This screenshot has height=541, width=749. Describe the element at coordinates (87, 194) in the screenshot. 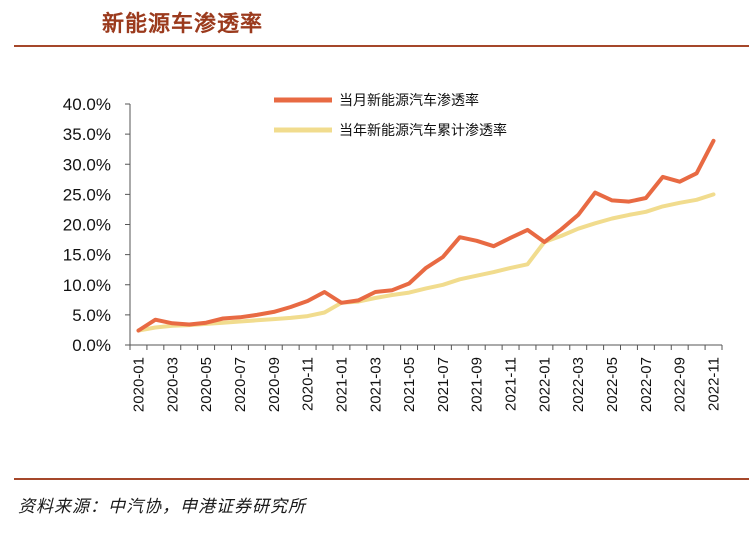

I see `y-tick-label: 25.0%` at that location.